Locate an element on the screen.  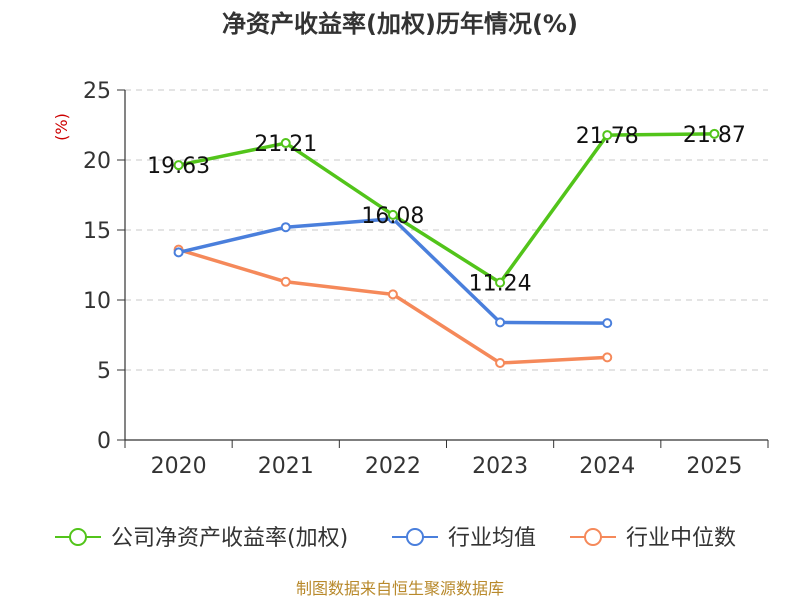
legend: 公司净资产收益率(加权) 行业均值 行业中位数 is located at coordinates (395, 538).